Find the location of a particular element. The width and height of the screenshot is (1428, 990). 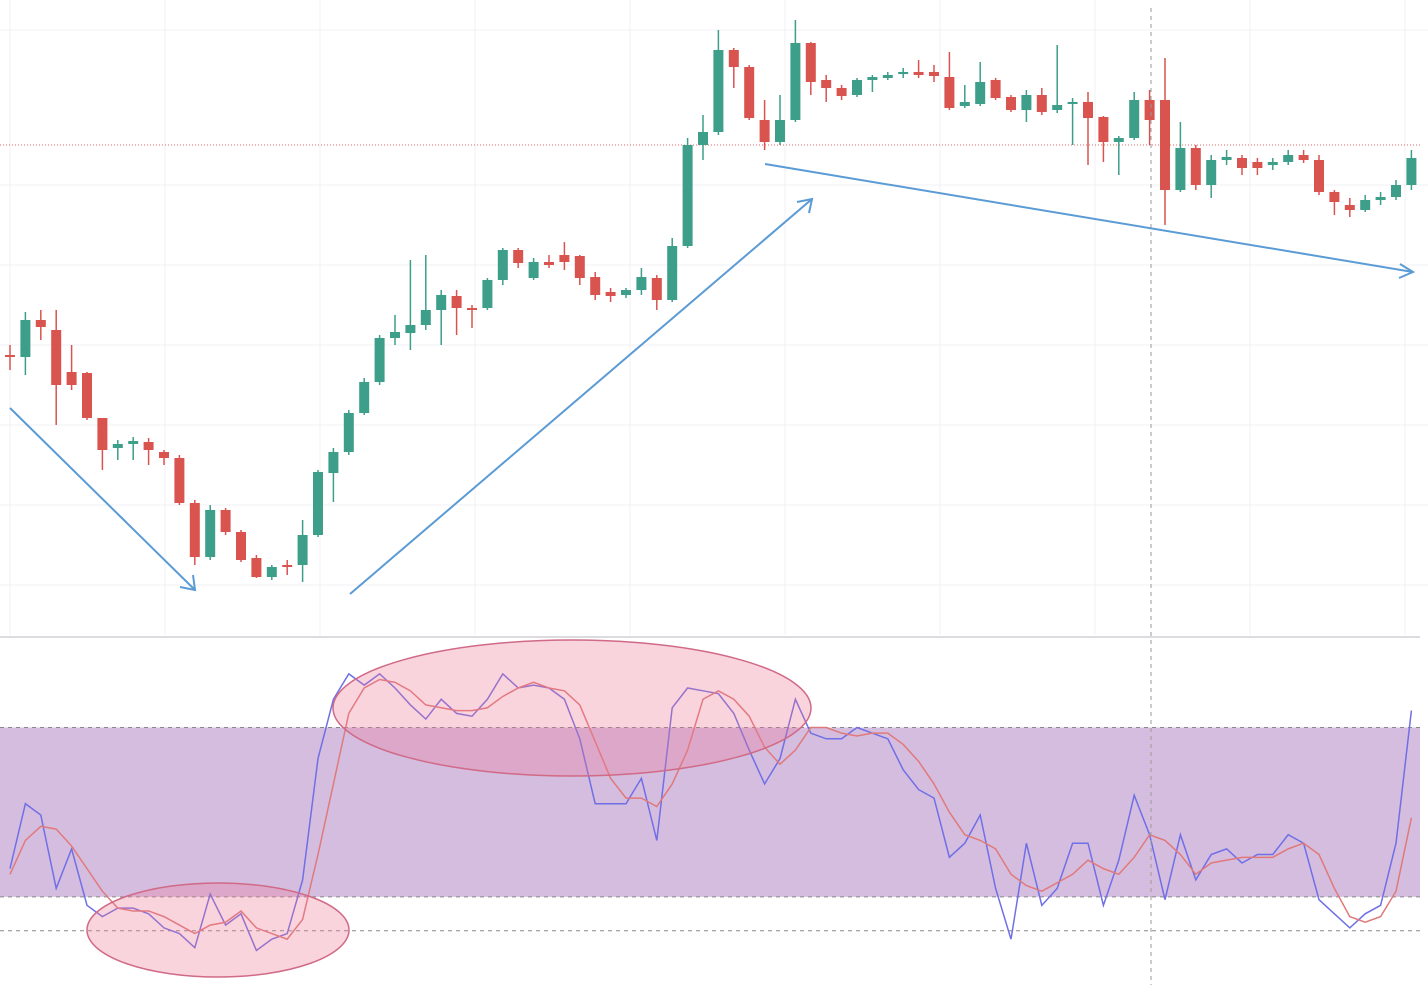

oversold-ellipse is located at coordinates (218, 930).